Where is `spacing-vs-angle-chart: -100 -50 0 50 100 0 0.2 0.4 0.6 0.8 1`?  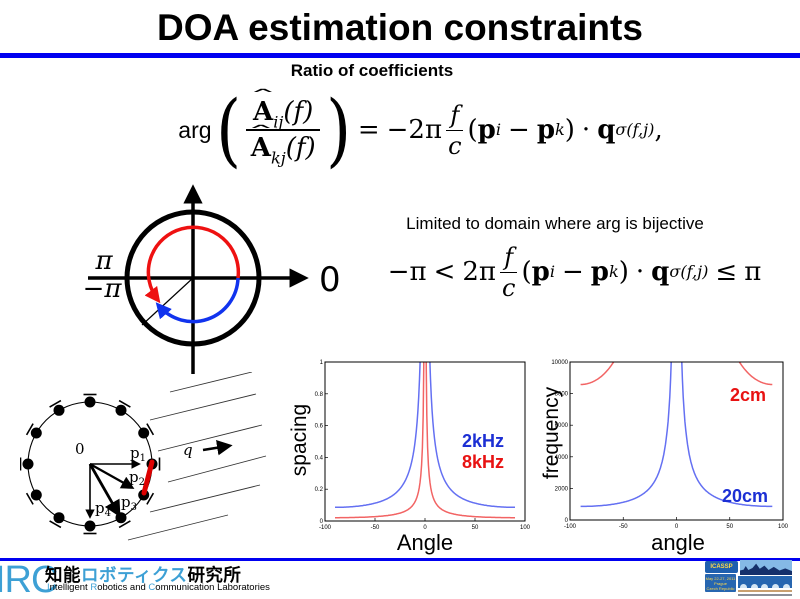 spacing-vs-angle-chart: -100 -50 0 50 100 0 0.2 0.4 0.6 0.8 1 is located at coordinates (423, 445).